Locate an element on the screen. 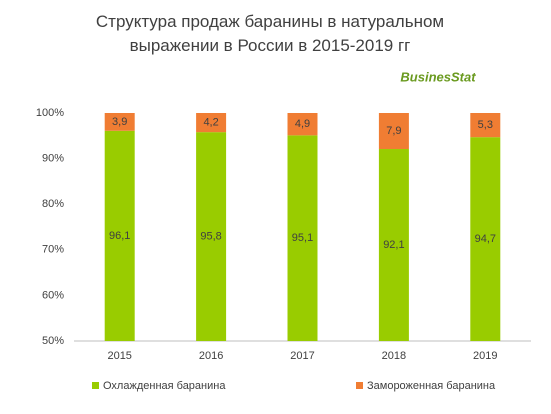 This screenshot has width=551, height=414. x-tick-label: 2015 is located at coordinates (119, 356).